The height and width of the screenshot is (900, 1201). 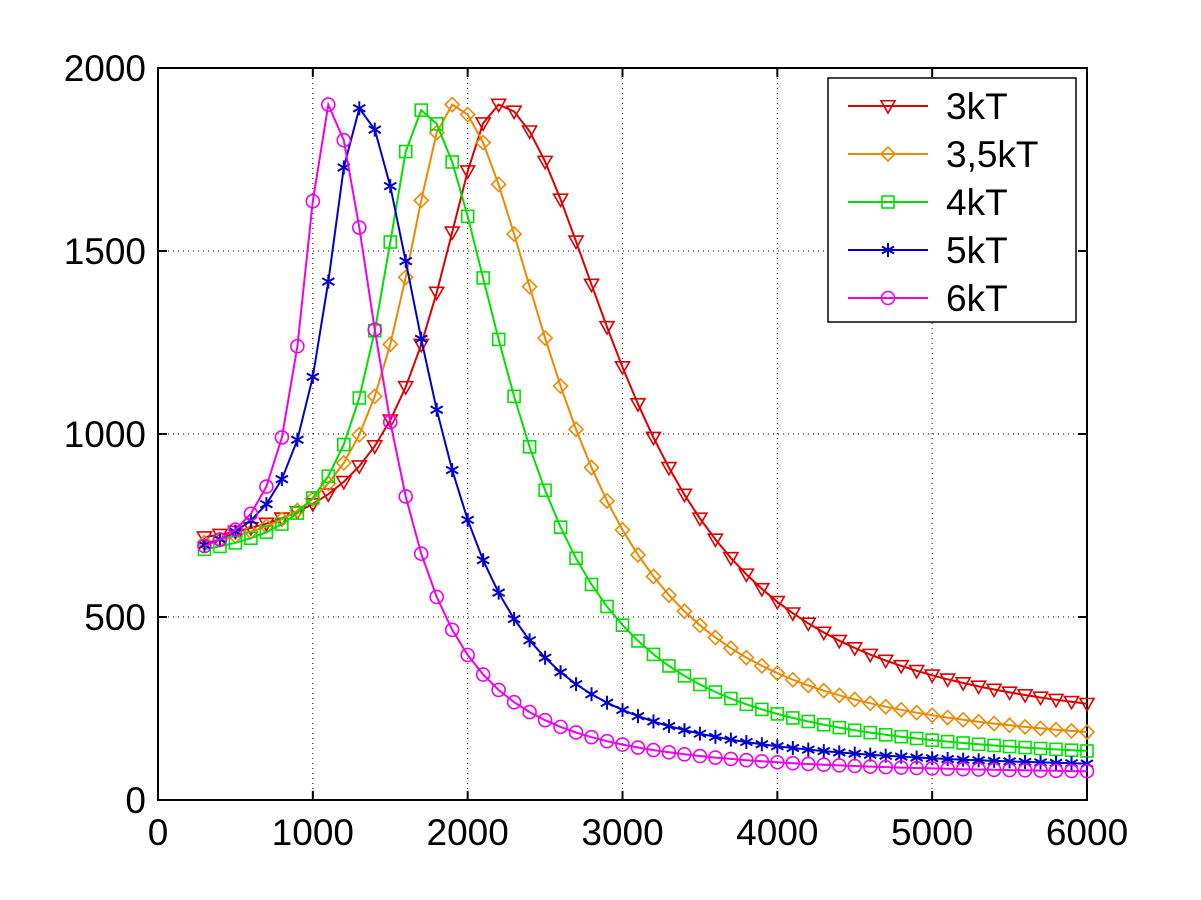 What do you see at coordinates (158, 832) in the screenshot?
I see `x-tick-label: 0` at bounding box center [158, 832].